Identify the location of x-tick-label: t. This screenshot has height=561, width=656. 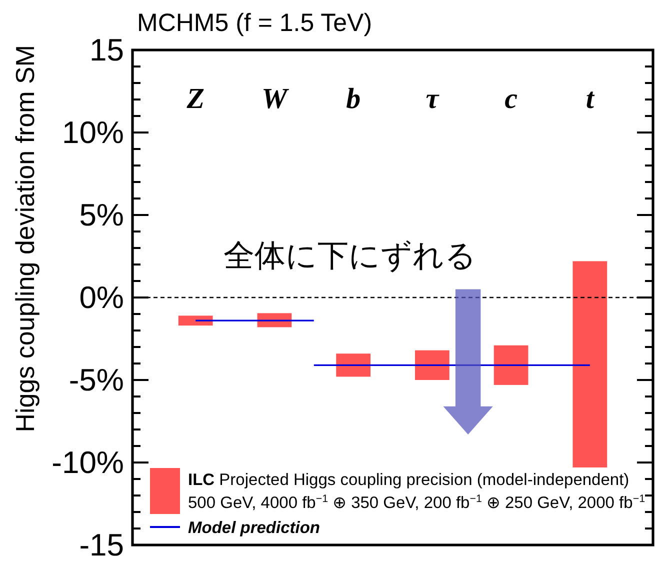
(590, 99).